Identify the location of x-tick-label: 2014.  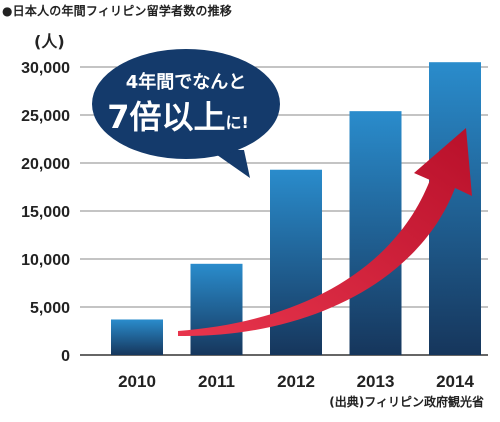
(455, 381).